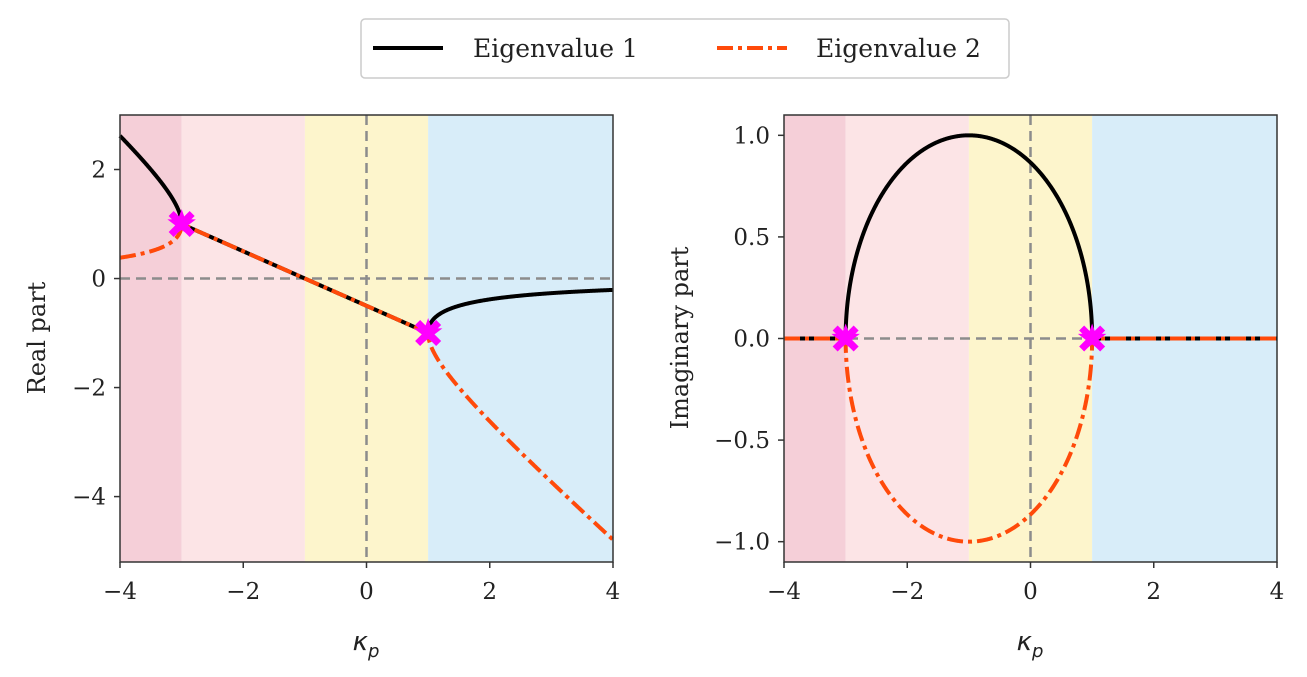 The image size is (1307, 677). Describe the element at coordinates (742, 543) in the screenshot. I see `imag-ytick-label-4: −1.0` at that location.